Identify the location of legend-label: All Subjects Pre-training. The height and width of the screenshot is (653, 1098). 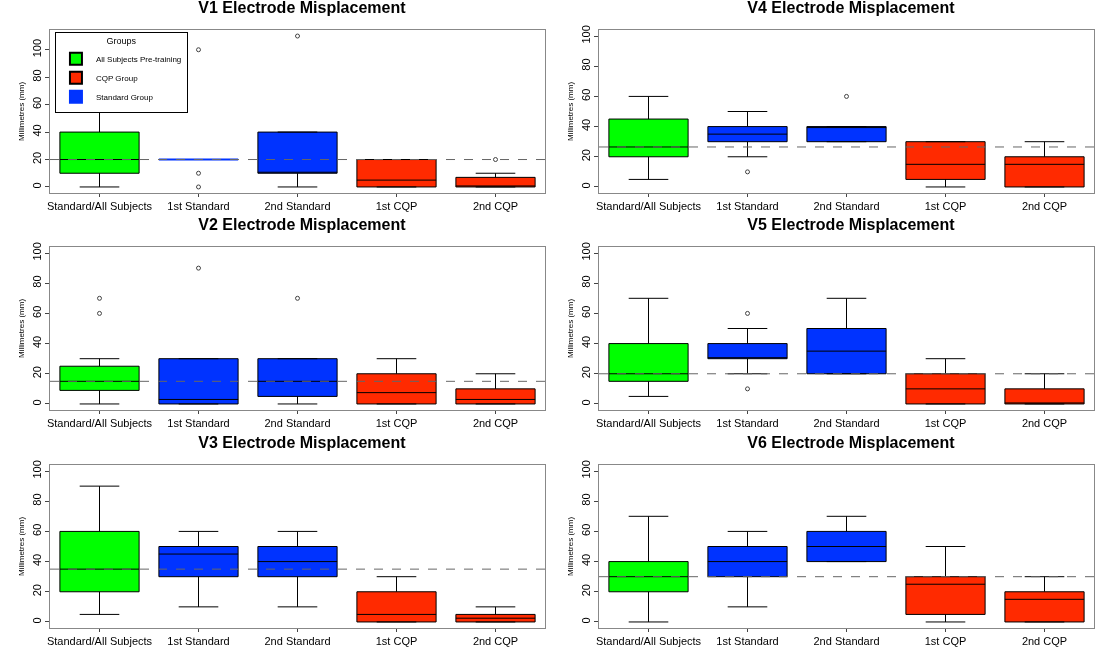
(138, 59).